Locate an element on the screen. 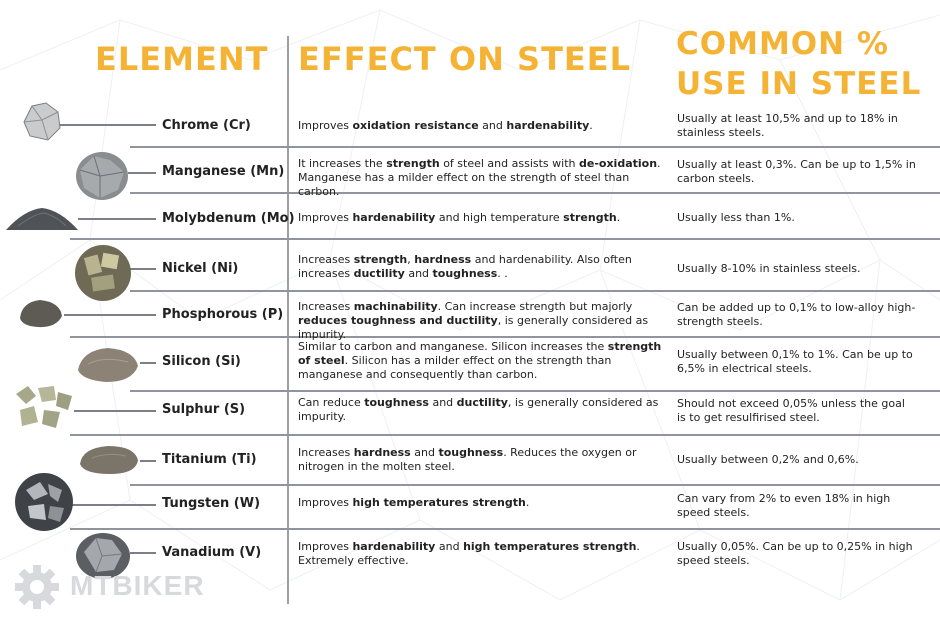 The height and width of the screenshot is (626, 940). header-common-use: COMMON % USE IN STEEL is located at coordinates (801, 64).